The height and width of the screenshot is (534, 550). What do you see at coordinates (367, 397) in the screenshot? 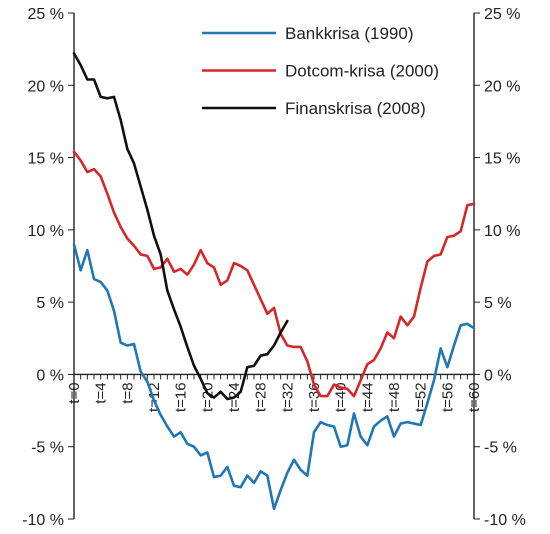
I see `x-tick-label: t=44` at bounding box center [367, 397].